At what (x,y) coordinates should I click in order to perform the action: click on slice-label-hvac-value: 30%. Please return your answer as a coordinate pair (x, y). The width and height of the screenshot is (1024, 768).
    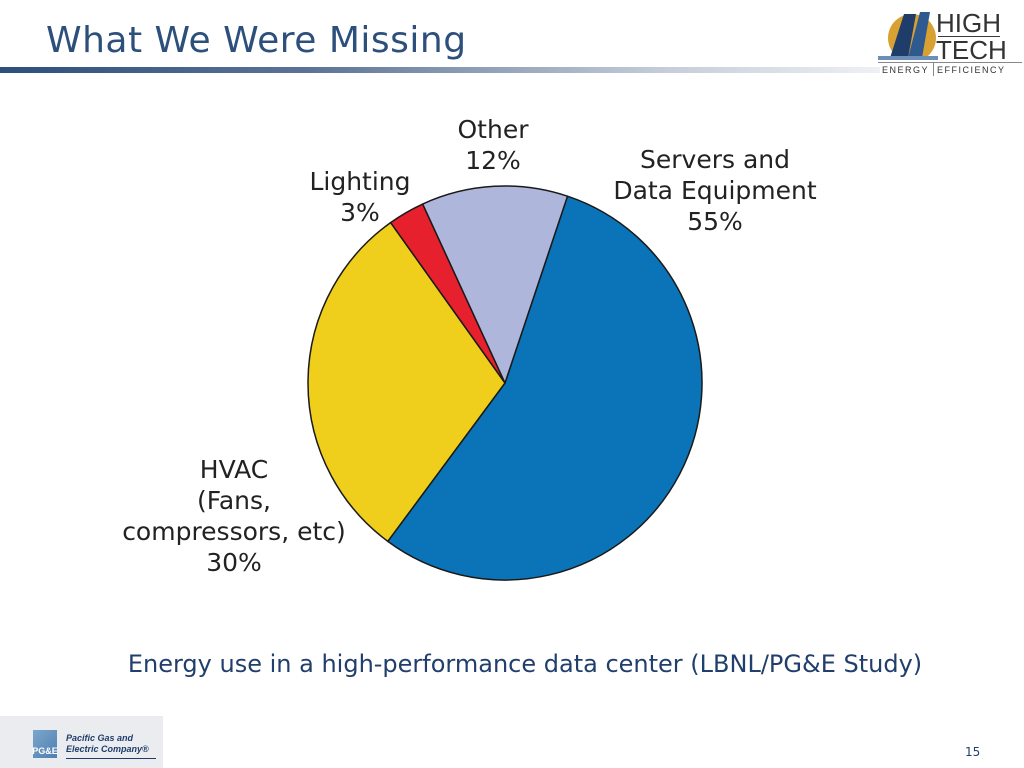
    Looking at the image, I should click on (234, 562).